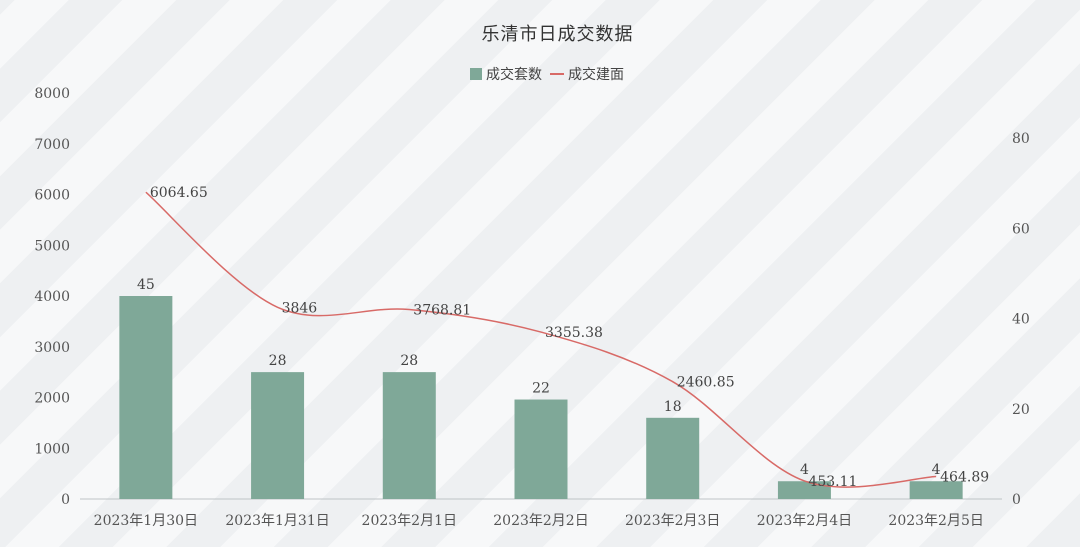  What do you see at coordinates (52, 196) in the screenshot?
I see `left-axis-tick-label: 6000` at bounding box center [52, 196].